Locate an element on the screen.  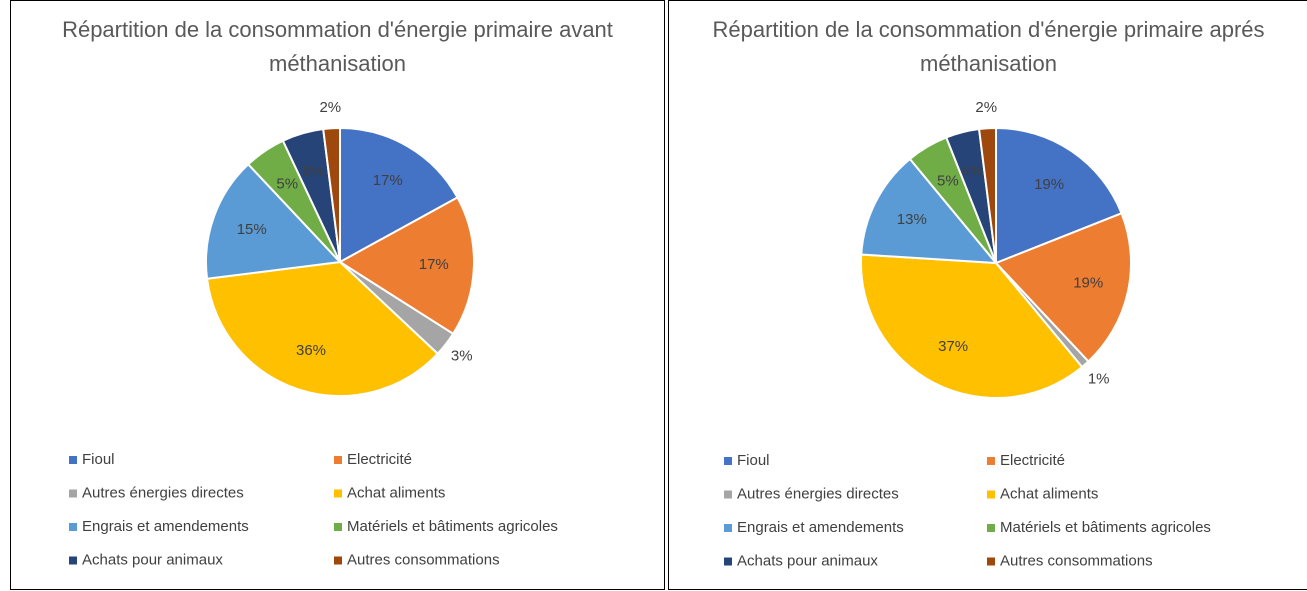
data-label: 3% is located at coordinates (462, 355).